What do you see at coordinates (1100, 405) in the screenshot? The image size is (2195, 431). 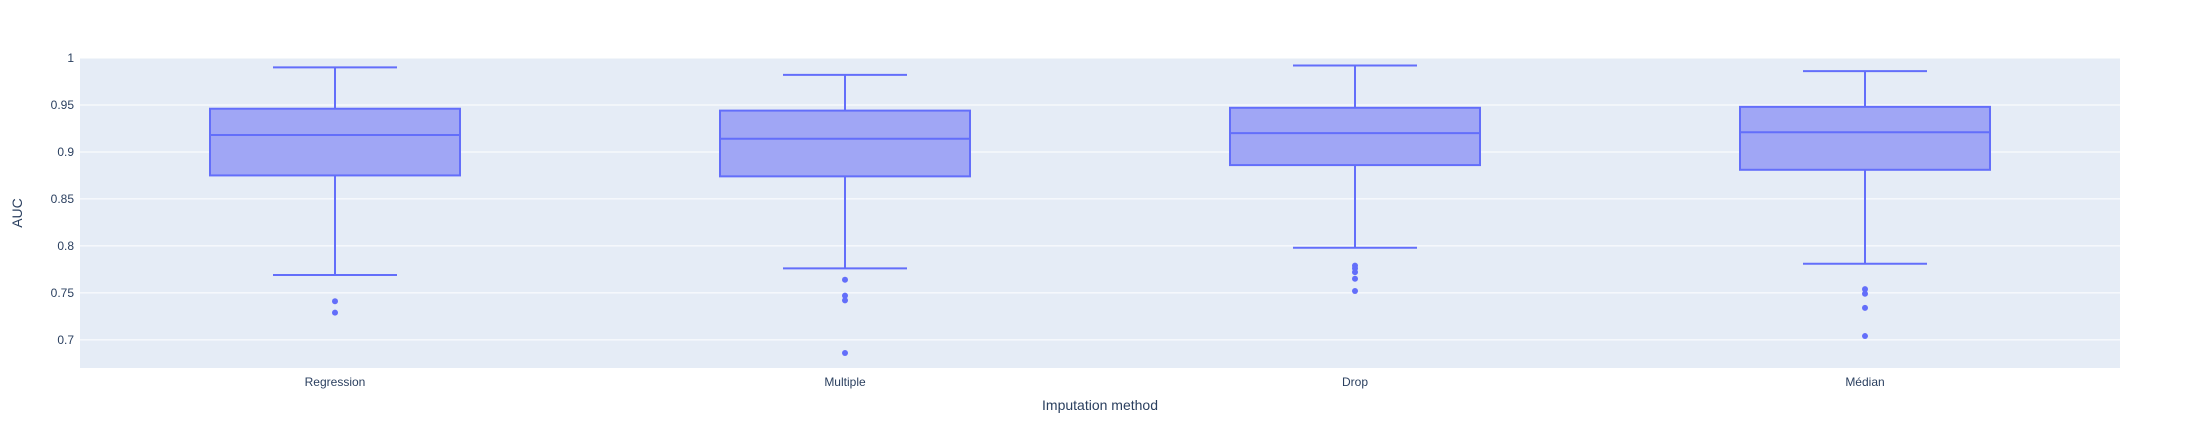 I see `x-axis-title: Imputation method` at bounding box center [1100, 405].